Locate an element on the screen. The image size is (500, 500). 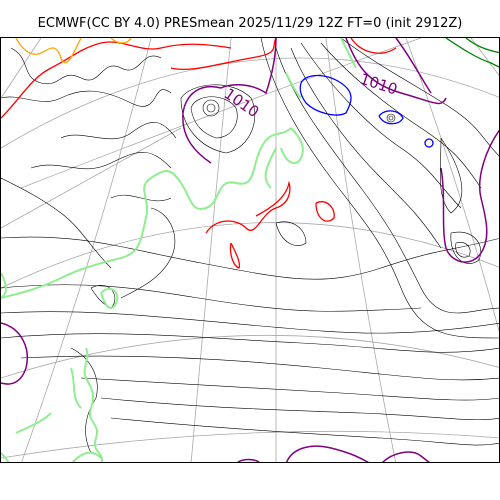
contour-label-1010-b: 1010 is located at coordinates (379, 84).